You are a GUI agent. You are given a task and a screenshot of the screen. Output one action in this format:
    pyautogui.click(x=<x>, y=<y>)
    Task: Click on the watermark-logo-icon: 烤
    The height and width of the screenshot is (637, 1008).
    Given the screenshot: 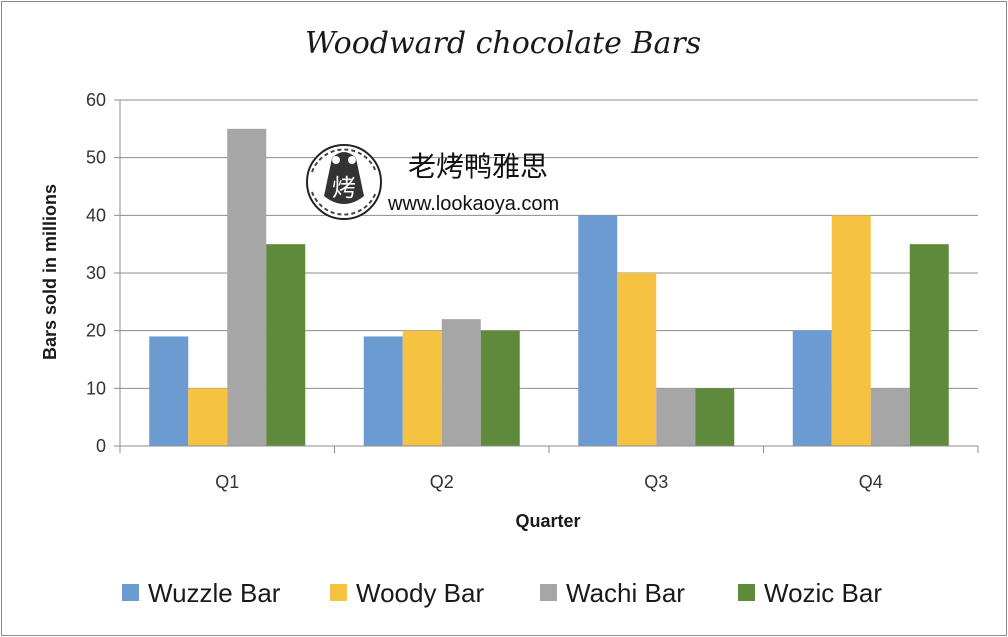 What is the action you would take?
    pyautogui.click(x=344, y=182)
    